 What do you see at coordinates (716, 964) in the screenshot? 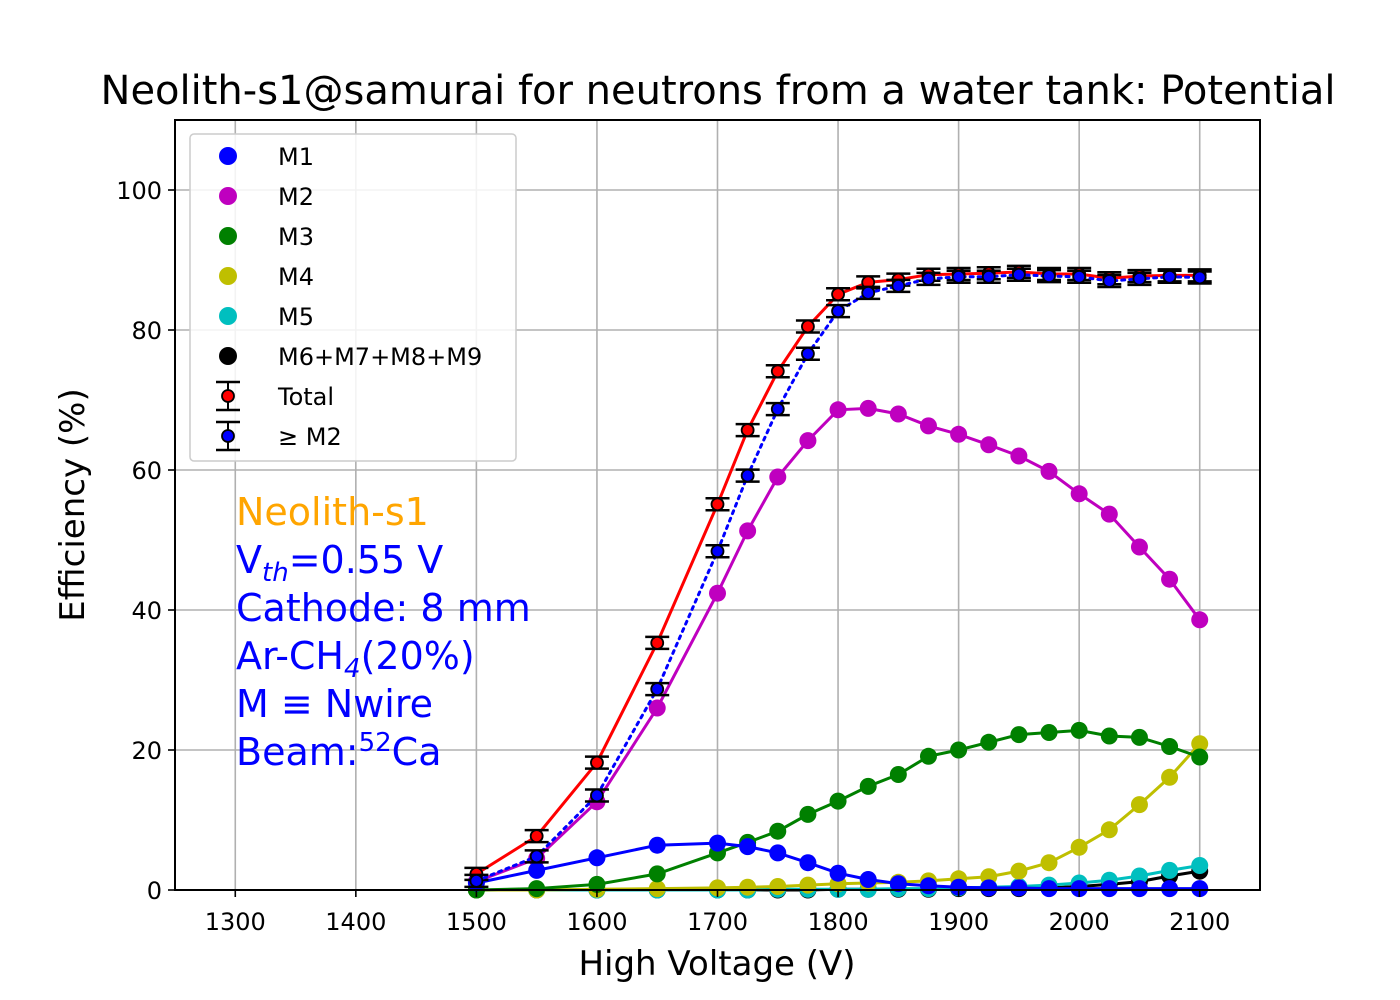
I see `x-axis-label: High Voltage (V)` at bounding box center [716, 964].